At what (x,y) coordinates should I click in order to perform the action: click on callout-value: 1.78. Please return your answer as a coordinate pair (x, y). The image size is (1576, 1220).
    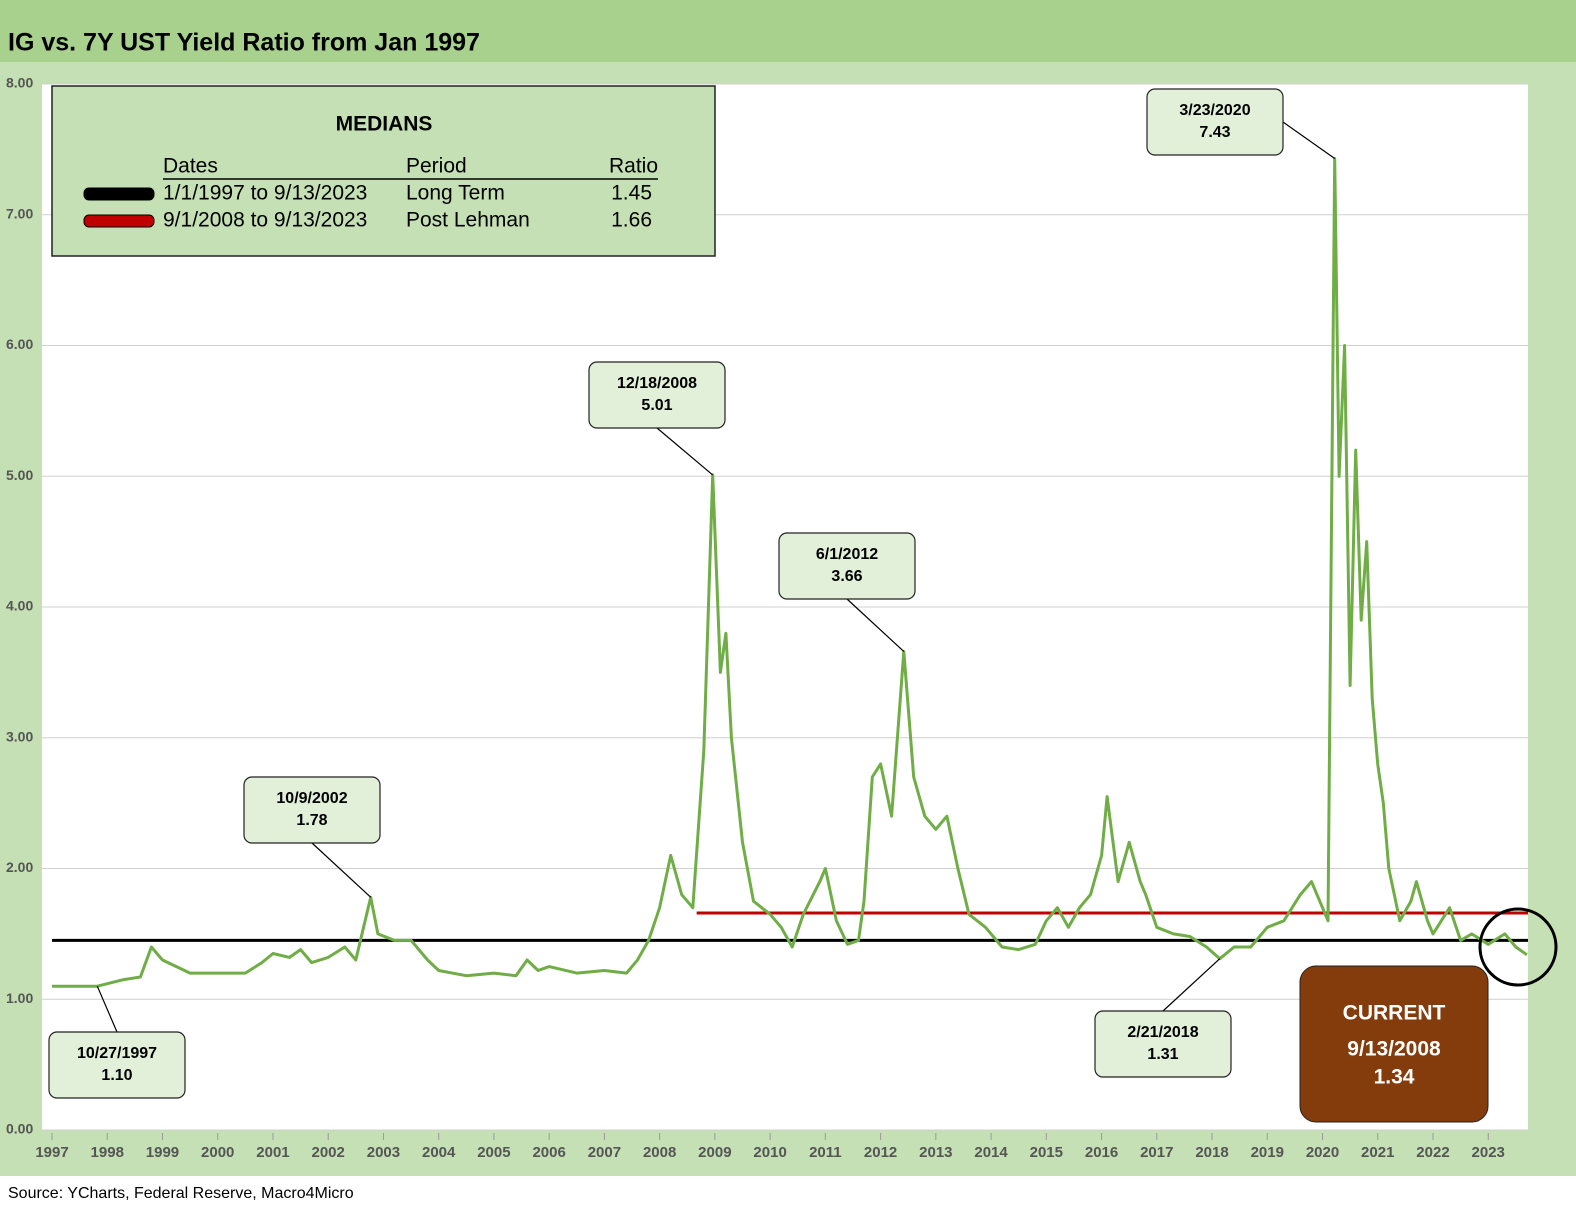
    Looking at the image, I should click on (311, 820).